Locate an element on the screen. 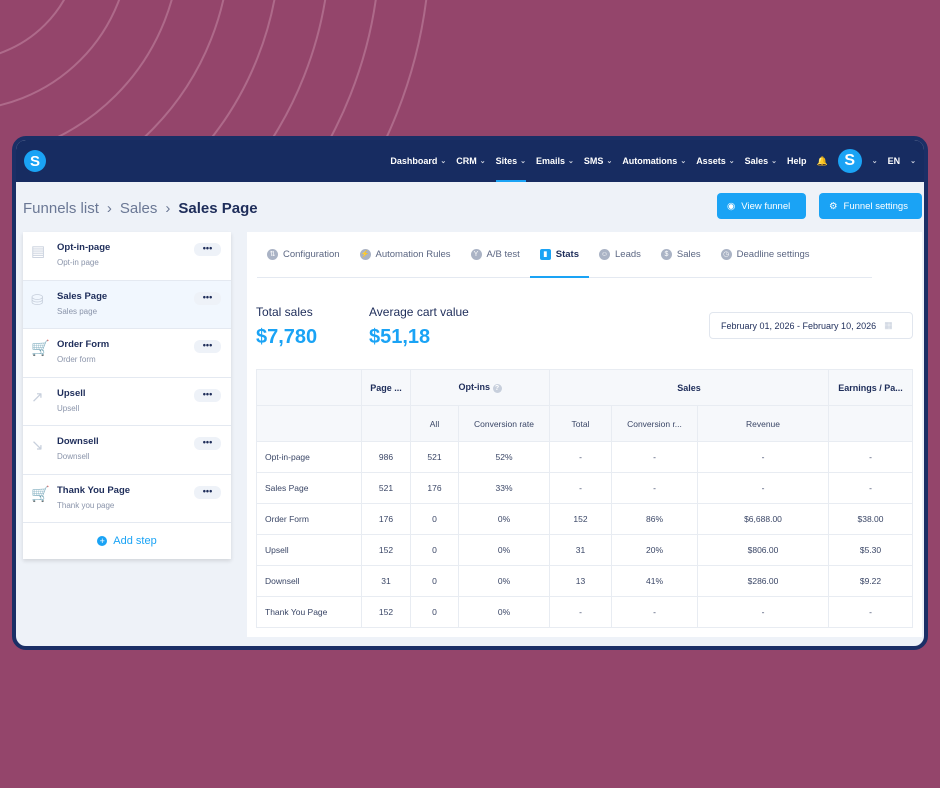  tab-icon: Y is located at coordinates (476, 254).